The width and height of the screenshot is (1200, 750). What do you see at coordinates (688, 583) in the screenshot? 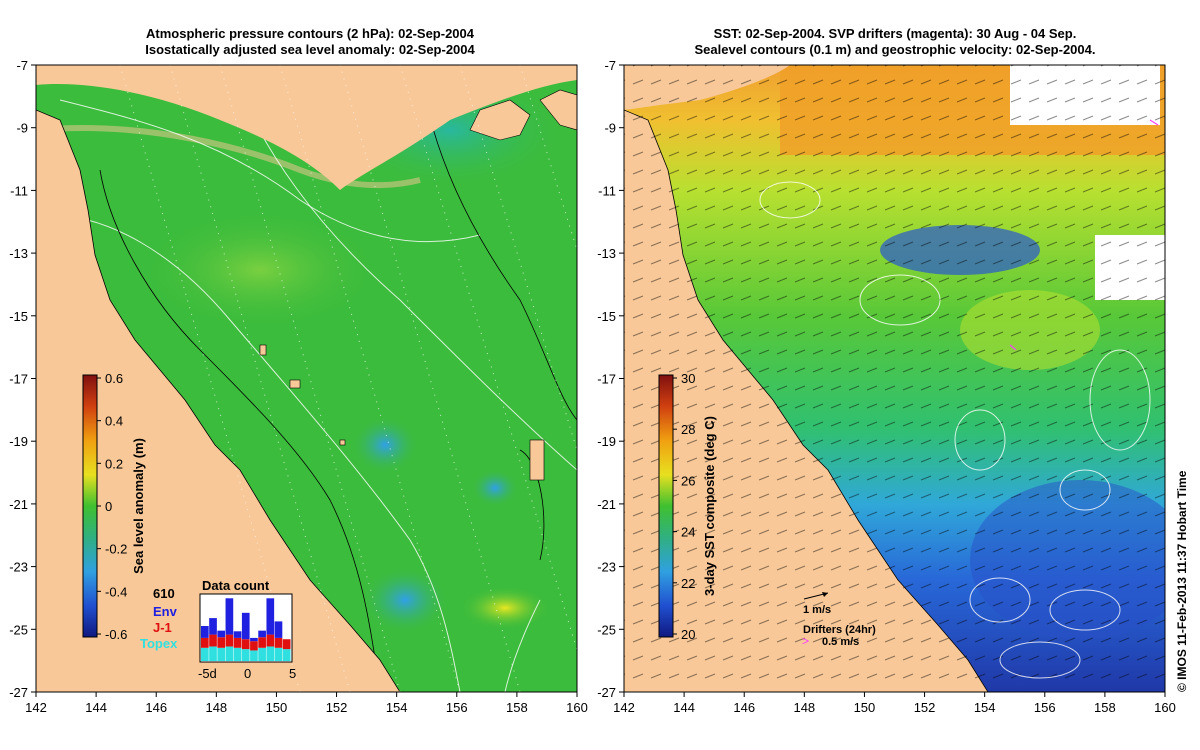
I see `colorbar-tick-label: 22` at bounding box center [688, 583].